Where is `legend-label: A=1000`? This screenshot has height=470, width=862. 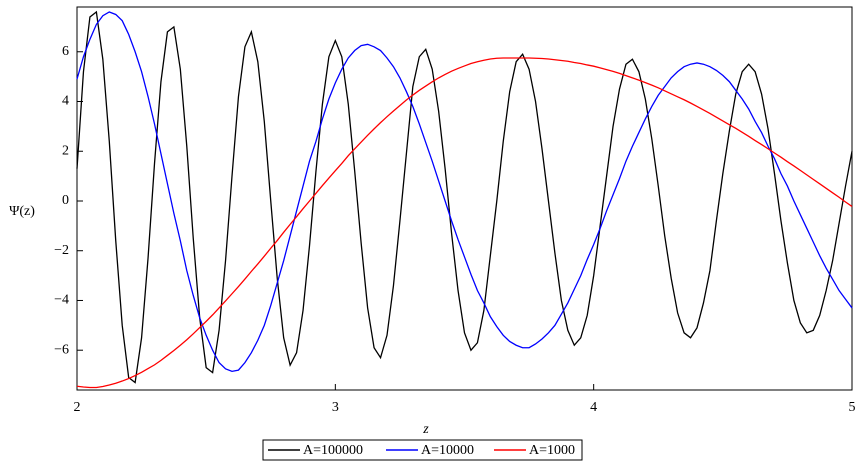
legend-label: A=1000 is located at coordinates (552, 450).